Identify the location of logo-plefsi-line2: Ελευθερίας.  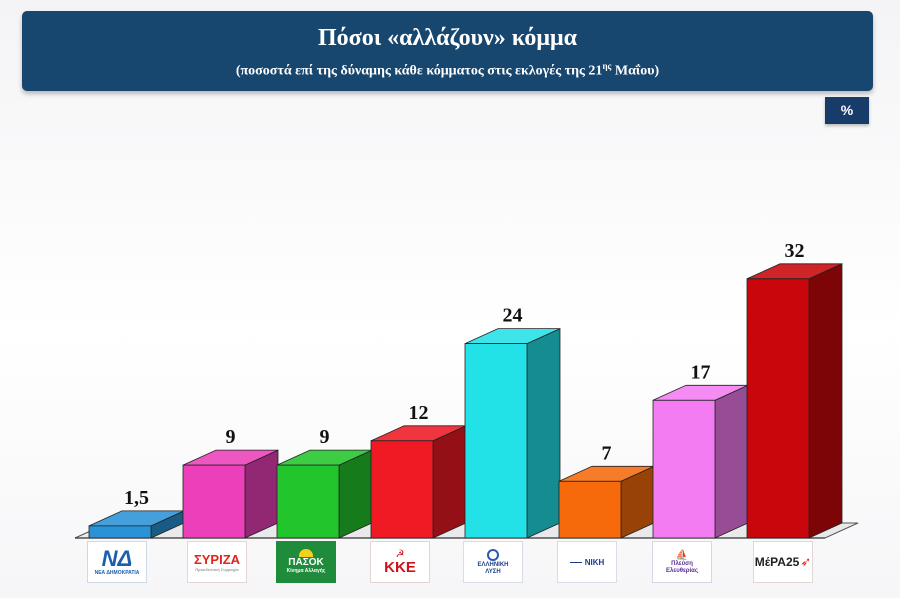
(682, 570).